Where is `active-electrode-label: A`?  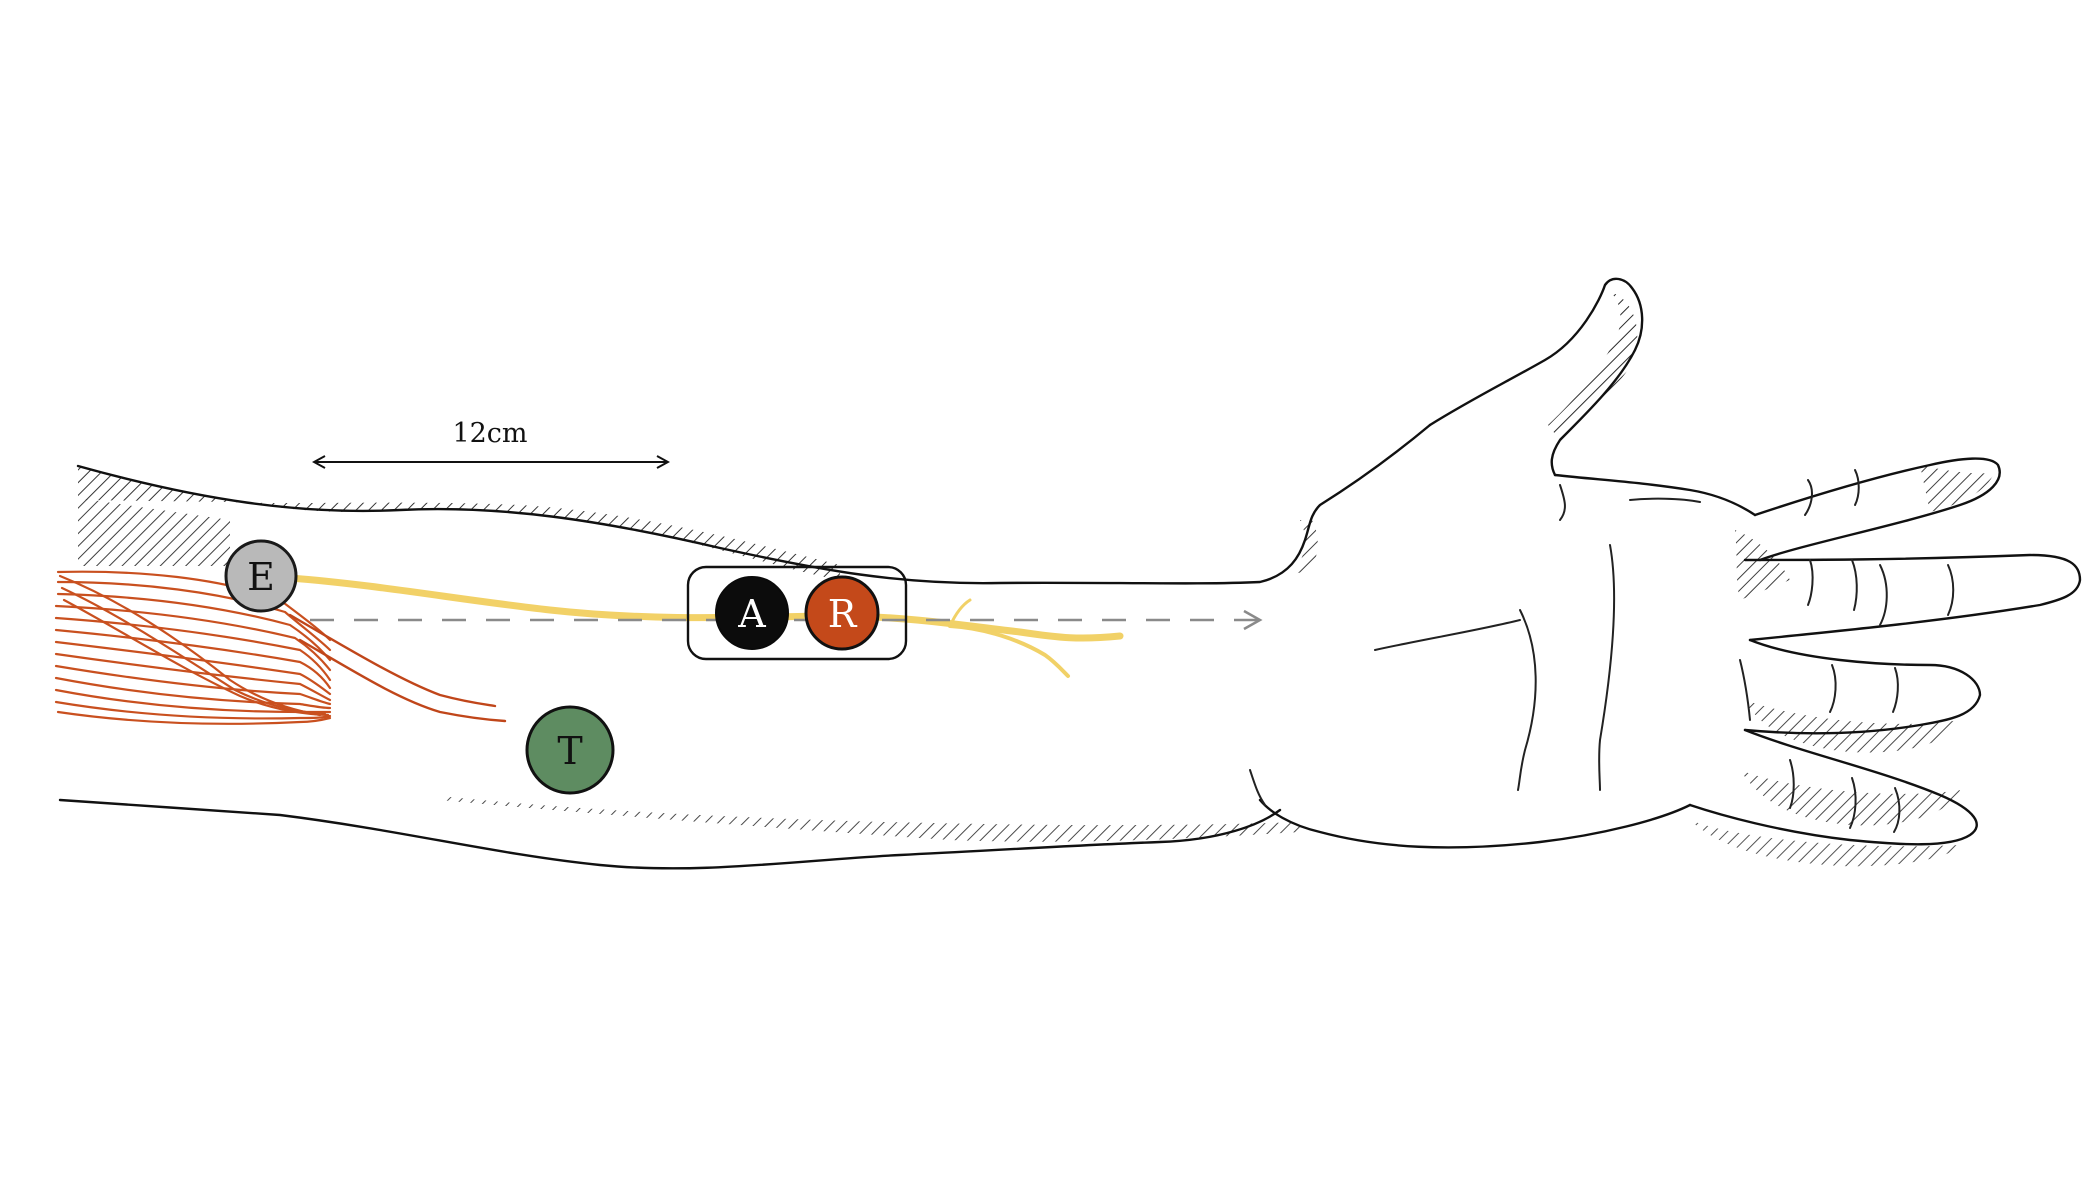 active-electrode-label: A is located at coordinates (751, 614).